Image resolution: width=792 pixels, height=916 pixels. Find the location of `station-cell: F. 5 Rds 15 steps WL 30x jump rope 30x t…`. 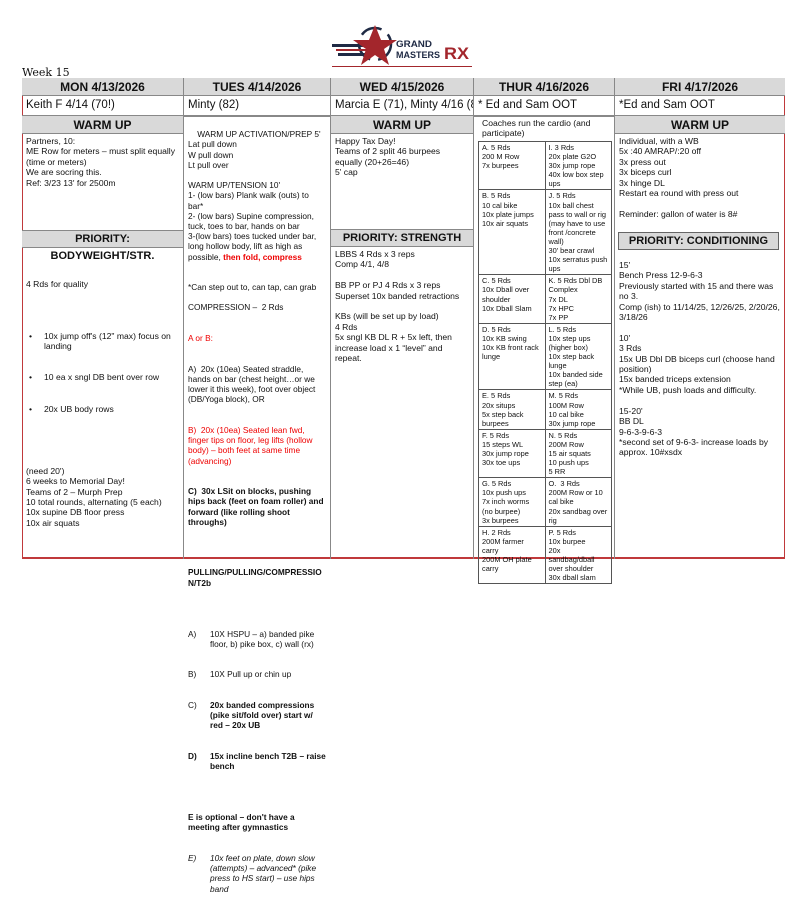

station-cell: F. 5 Rds 15 steps WL 30x jump rope 30x t… is located at coordinates (512, 453).